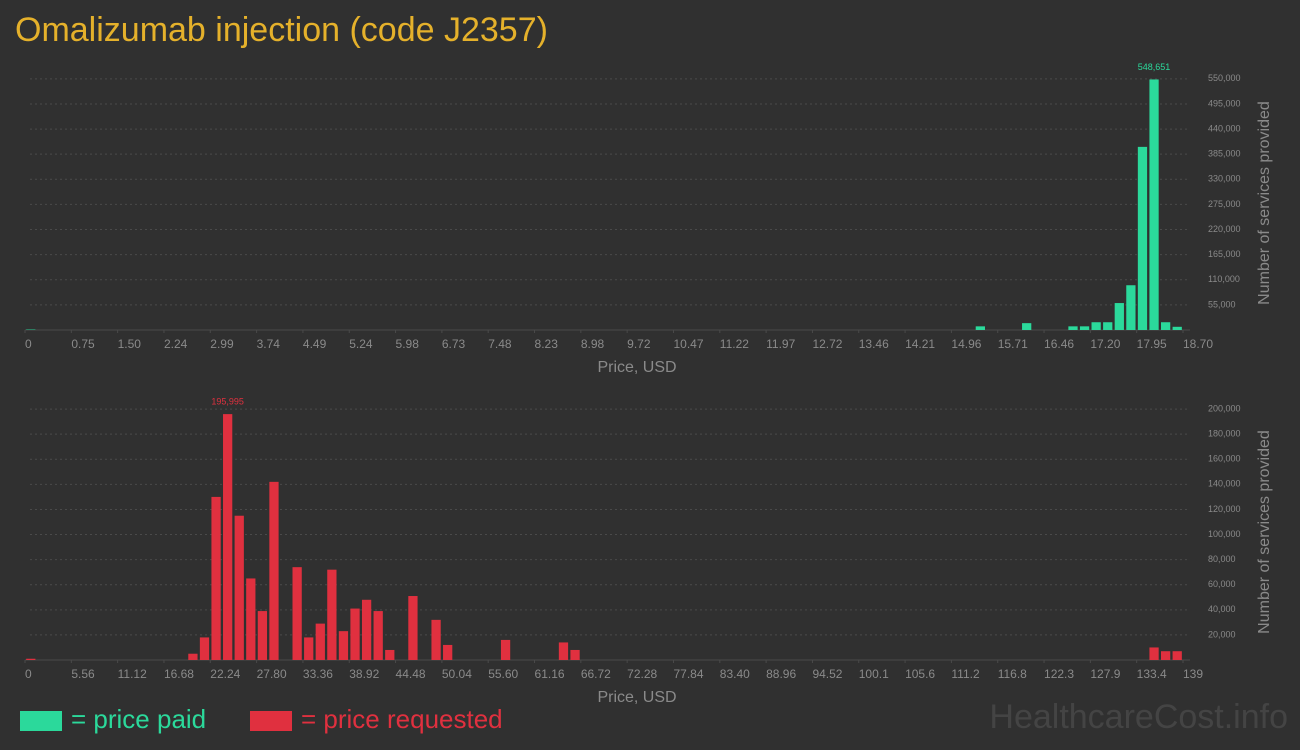 This screenshot has height=750, width=1300. What do you see at coordinates (966, 344) in the screenshot?
I see `x-tick-label: 14.96` at bounding box center [966, 344].